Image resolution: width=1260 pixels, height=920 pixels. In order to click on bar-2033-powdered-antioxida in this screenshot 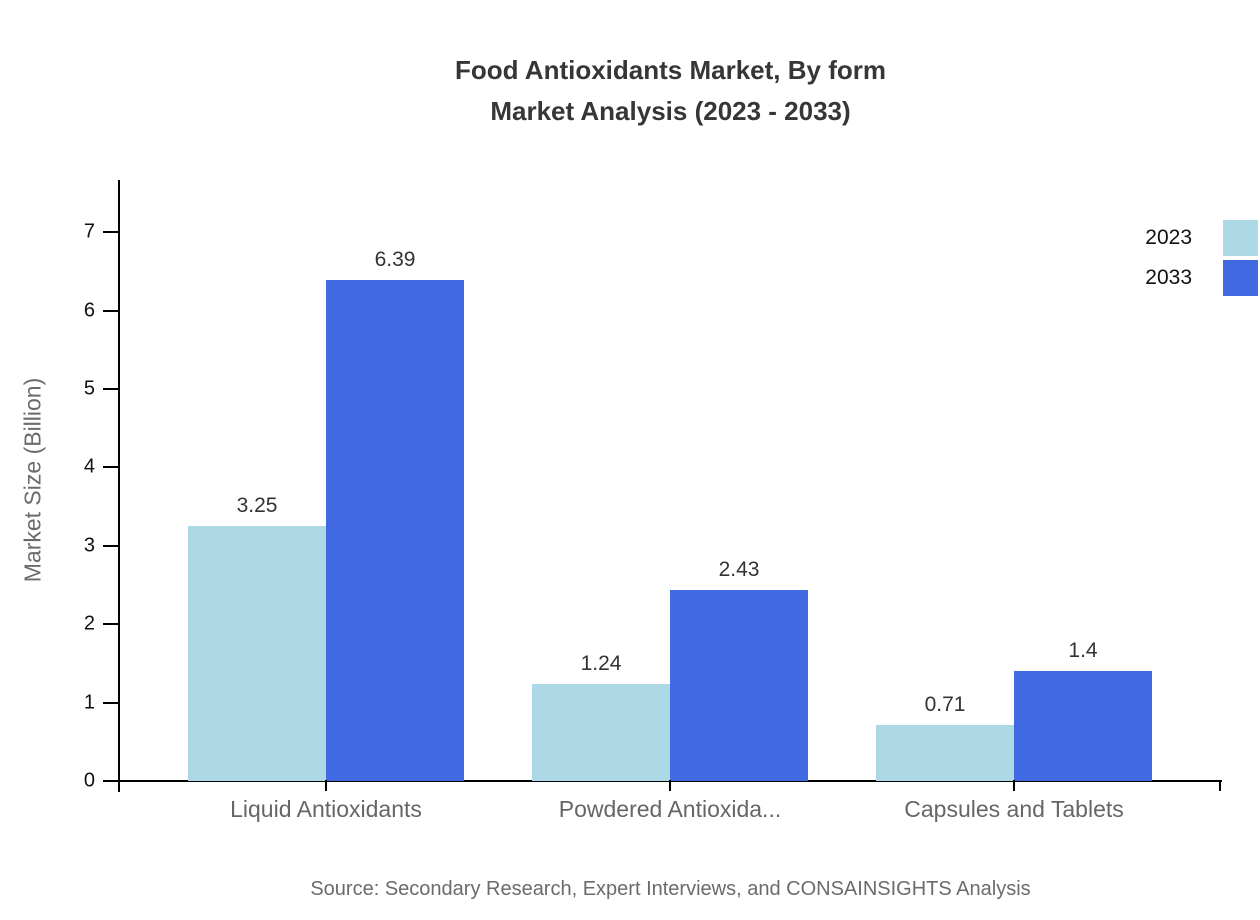, I will do `click(739, 685)`.